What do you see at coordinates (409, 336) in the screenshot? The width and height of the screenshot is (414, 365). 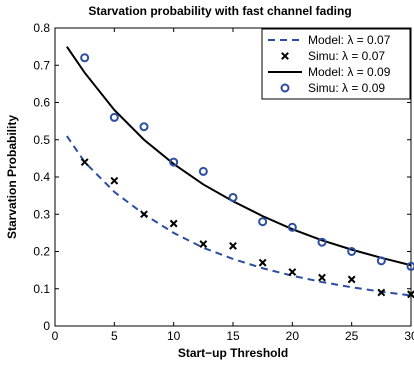 I see `x-tick-label: 30` at bounding box center [409, 336].